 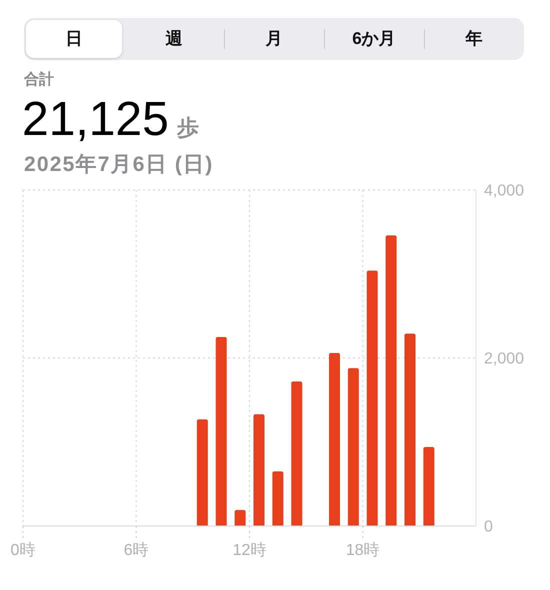 What do you see at coordinates (274, 39) in the screenshot?
I see `segmented-control: 日 週 月 6か月 年` at bounding box center [274, 39].